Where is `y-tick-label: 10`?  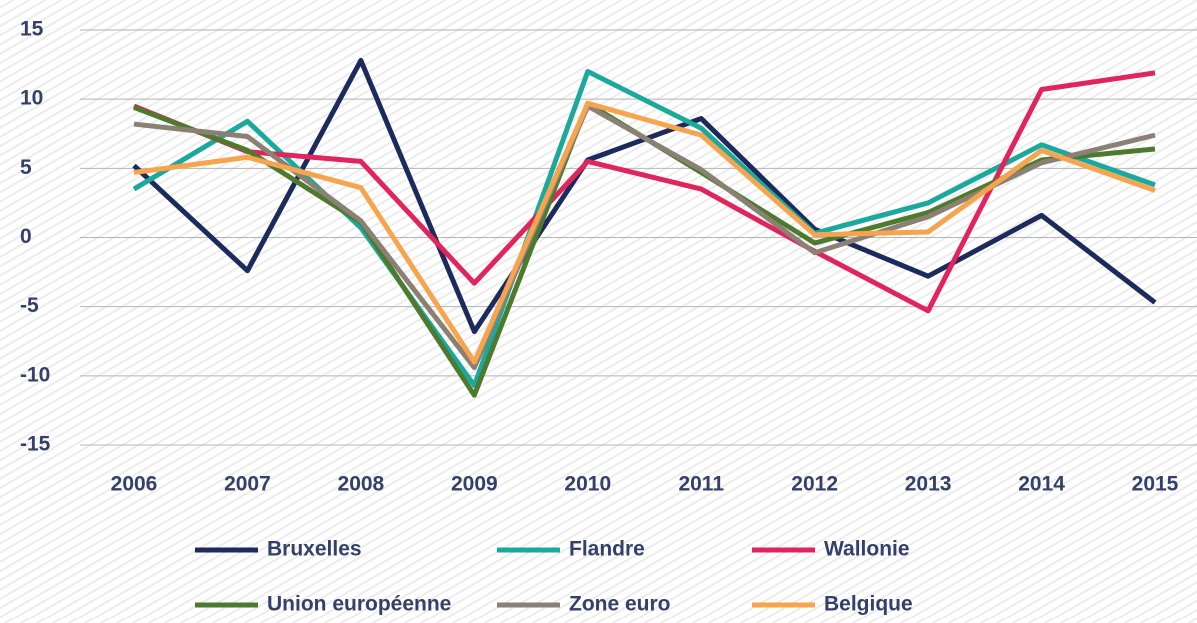 y-tick-label: 10 is located at coordinates (31, 98).